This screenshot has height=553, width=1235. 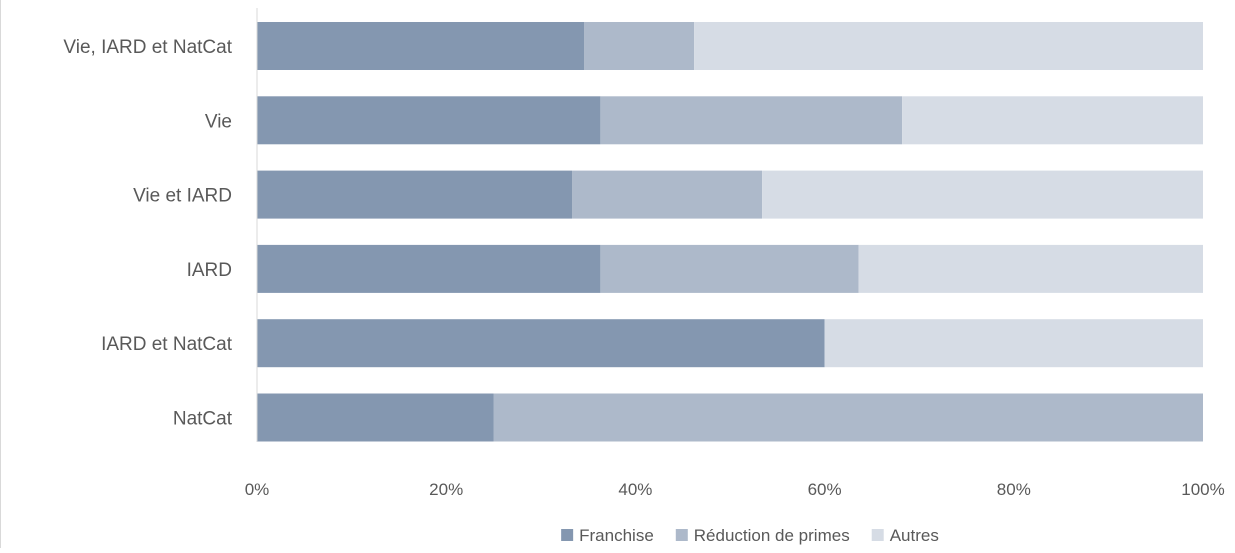 What do you see at coordinates (772, 535) in the screenshot?
I see `legend-label: Réduction de primes` at bounding box center [772, 535].